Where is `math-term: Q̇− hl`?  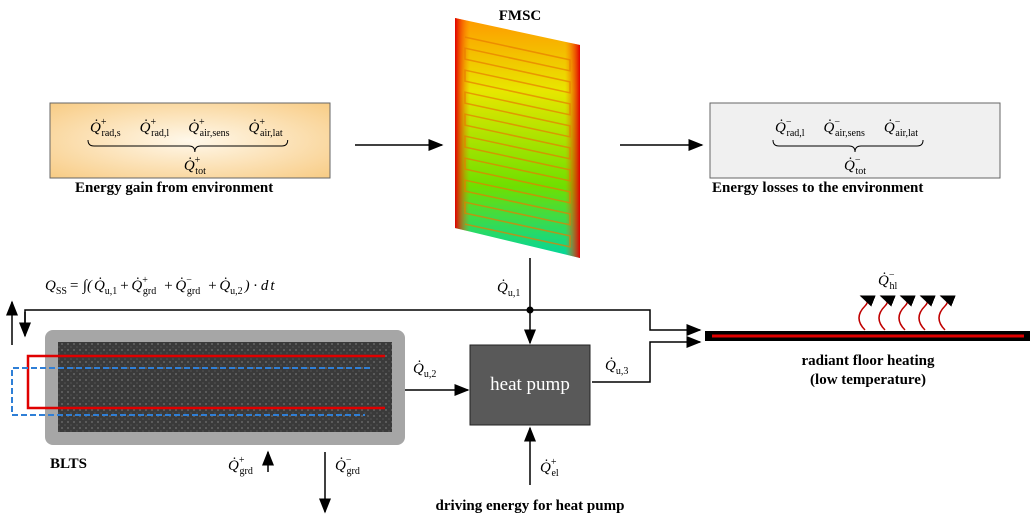
math-term: Q̇− hl is located at coordinates (887, 281).